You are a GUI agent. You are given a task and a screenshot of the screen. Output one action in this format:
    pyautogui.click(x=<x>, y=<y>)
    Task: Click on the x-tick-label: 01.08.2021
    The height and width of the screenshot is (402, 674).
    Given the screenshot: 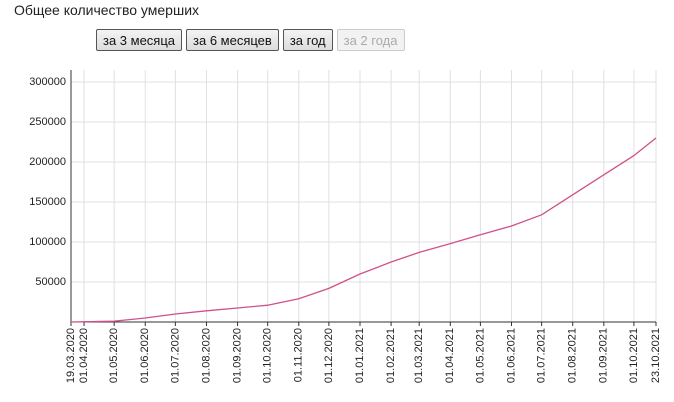 What is the action you would take?
    pyautogui.click(x=573, y=355)
    